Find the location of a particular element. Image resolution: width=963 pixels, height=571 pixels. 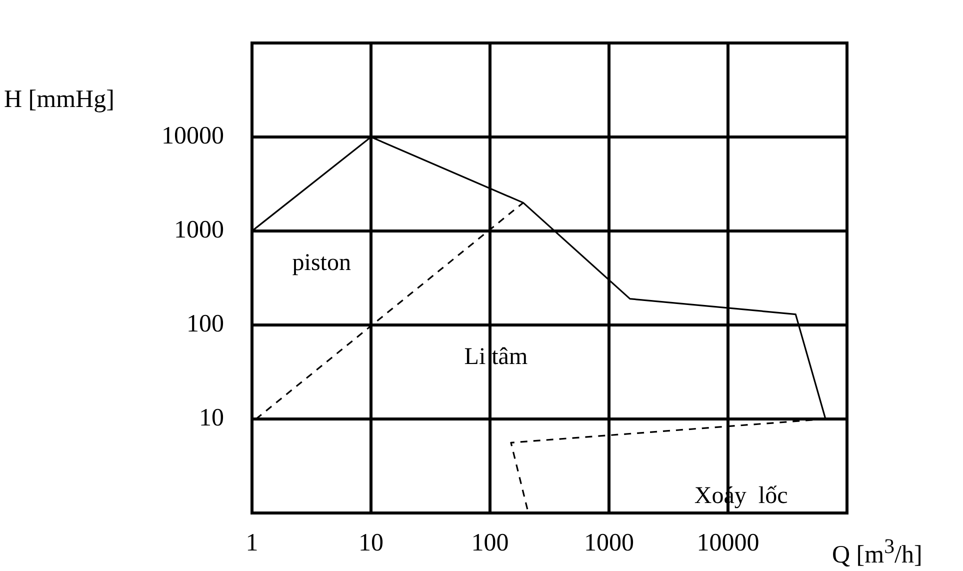

annotation: piston is located at coordinates (321, 263).